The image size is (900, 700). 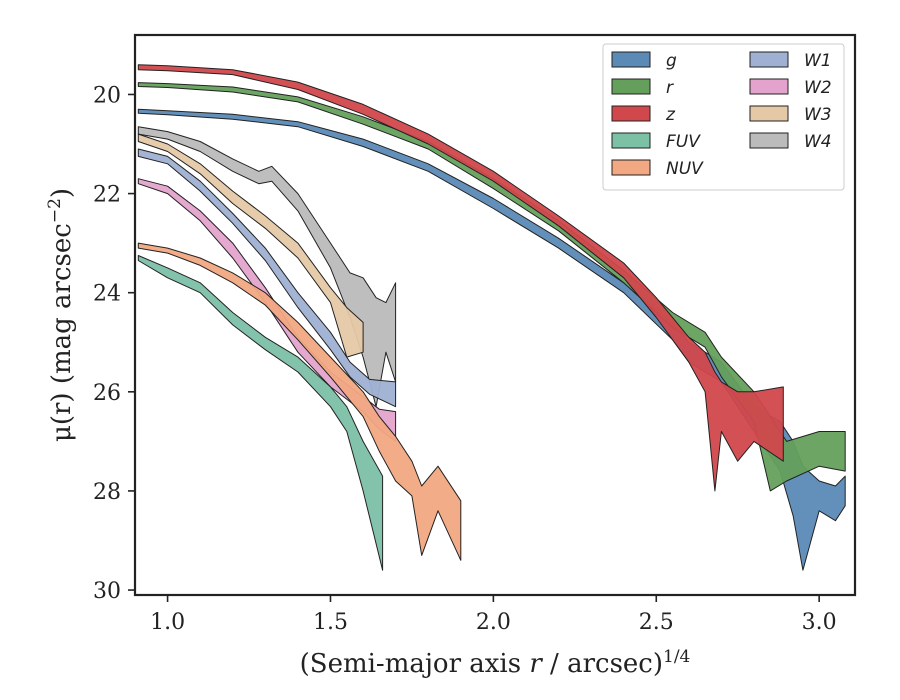 I want to click on band-fuv, so click(x=260, y=413).